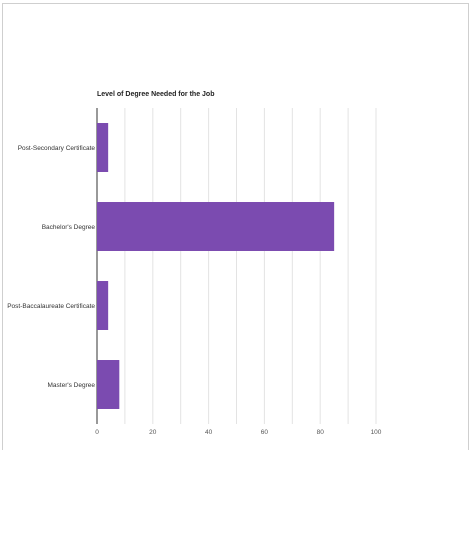 This screenshot has width=474, height=533. Describe the element at coordinates (97, 432) in the screenshot. I see `x-tick-label: 0` at that location.